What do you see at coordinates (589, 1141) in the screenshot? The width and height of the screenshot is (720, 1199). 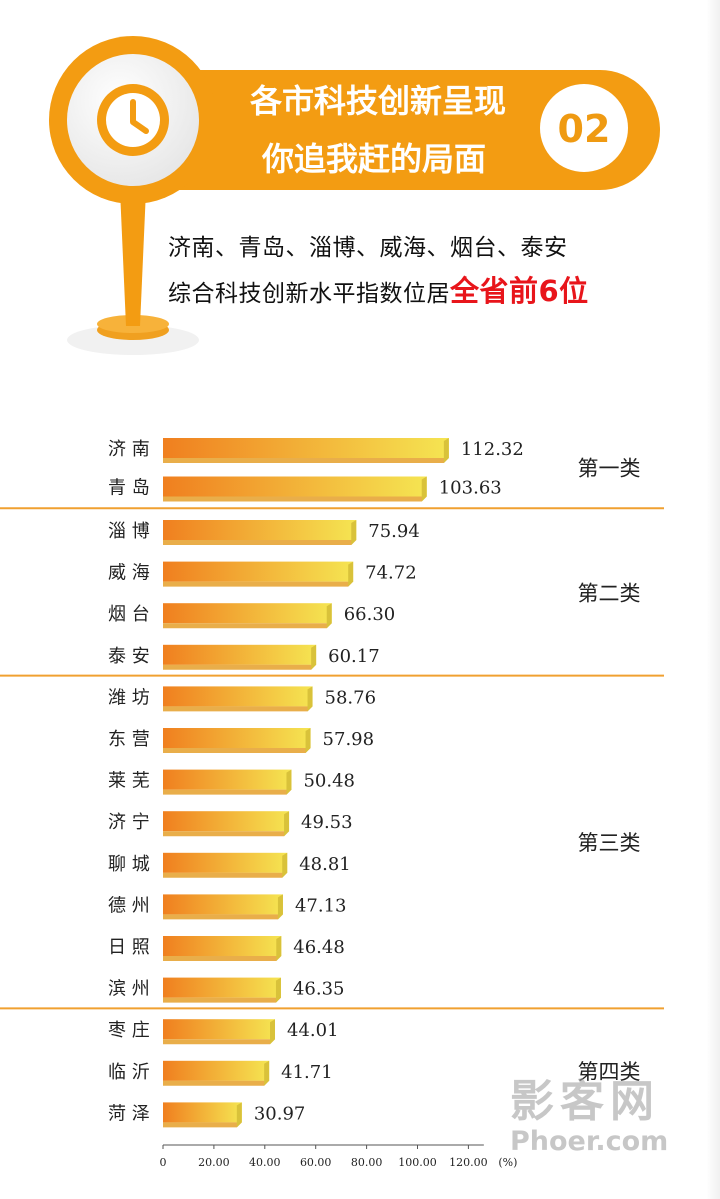 I see `watermark-en: Phoer.com` at bounding box center [589, 1141].